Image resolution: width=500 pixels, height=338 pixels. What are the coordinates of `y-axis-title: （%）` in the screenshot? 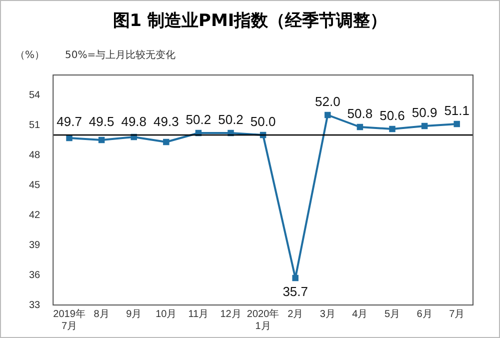 It's located at (30, 55).